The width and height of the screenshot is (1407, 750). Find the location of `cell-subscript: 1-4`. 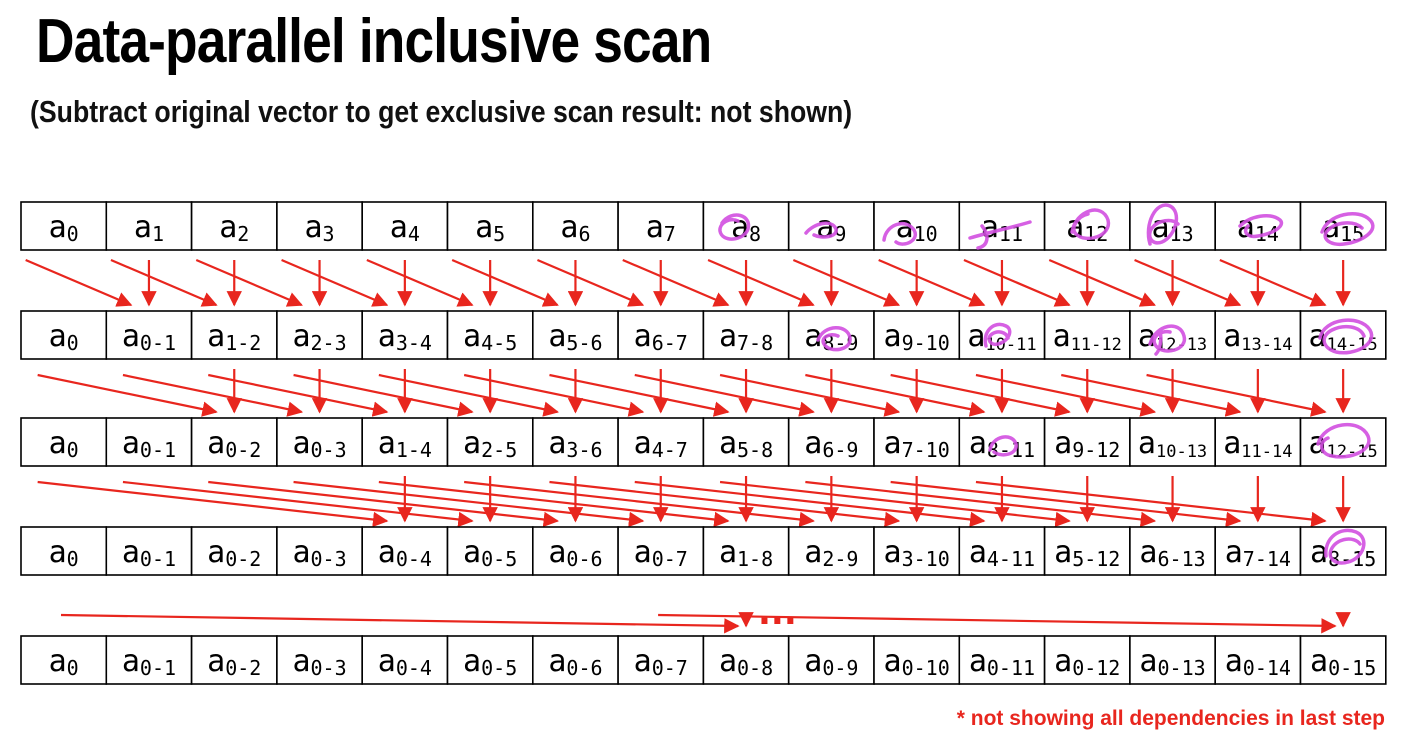

cell-subscript: 1-4 is located at coordinates (414, 450).